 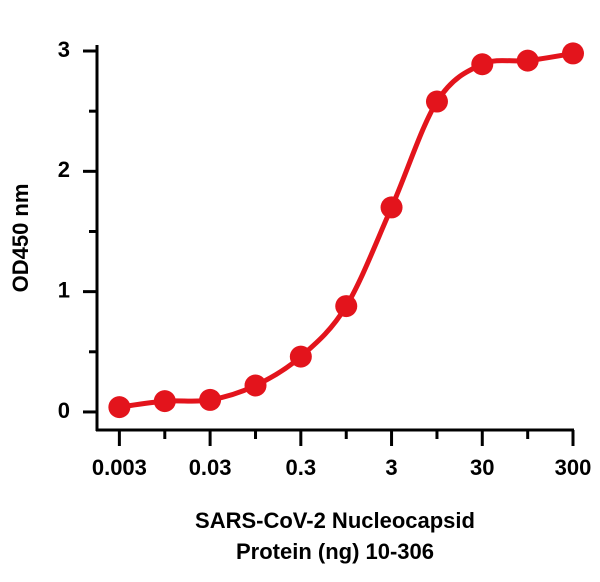 I want to click on y-tick-label: 1, so click(x=64, y=289).